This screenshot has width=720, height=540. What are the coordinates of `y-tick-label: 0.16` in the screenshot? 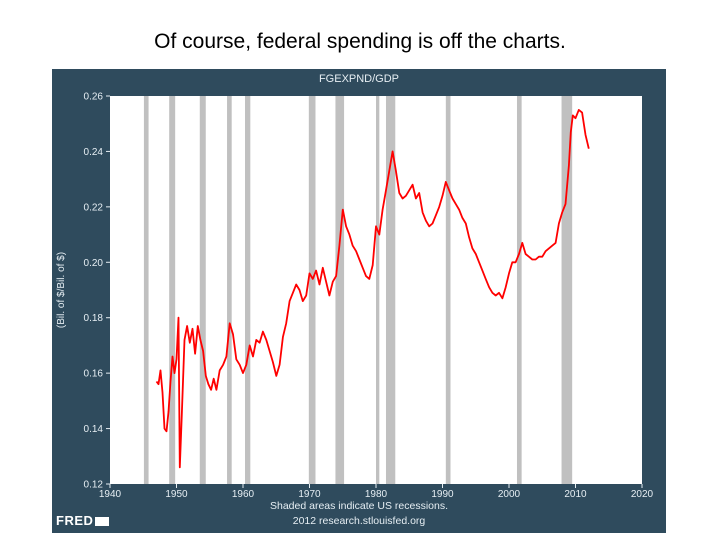 It's located at (94, 374).